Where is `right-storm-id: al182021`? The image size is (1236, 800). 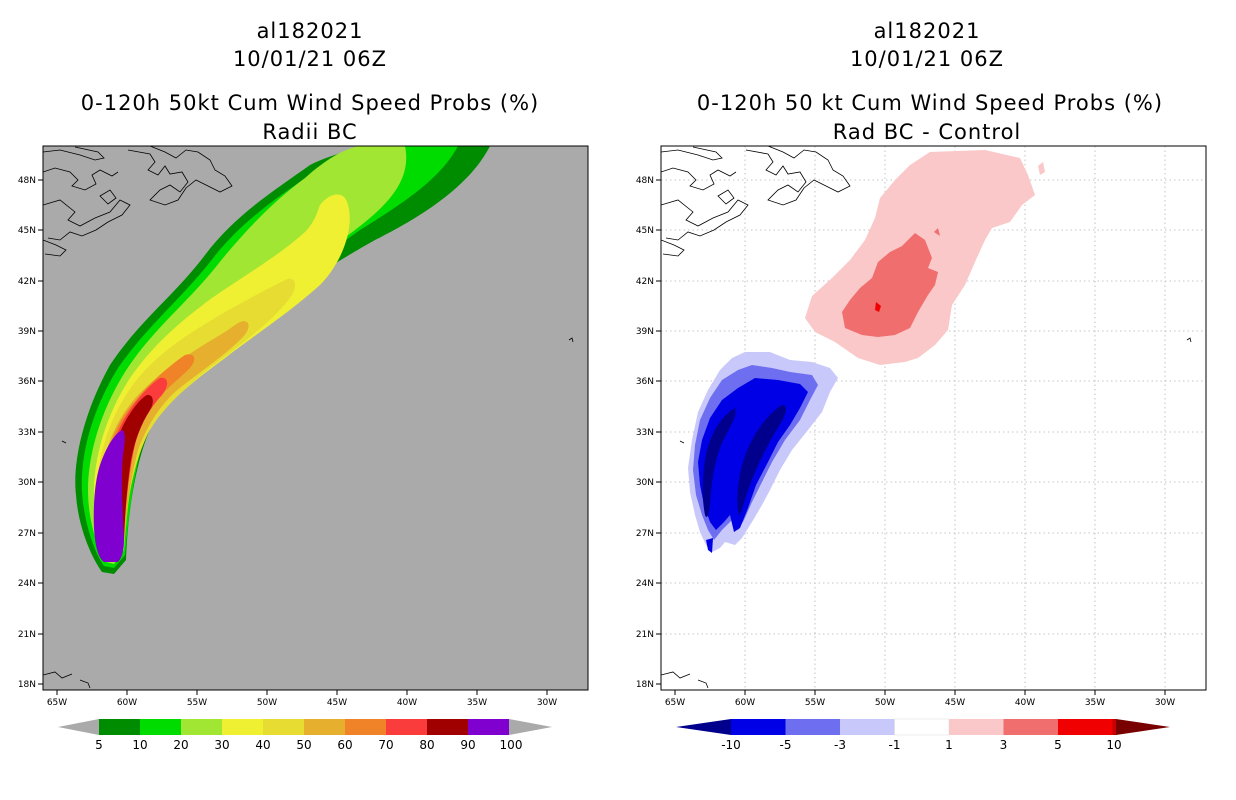
right-storm-id: al182021 is located at coordinates (927, 31).